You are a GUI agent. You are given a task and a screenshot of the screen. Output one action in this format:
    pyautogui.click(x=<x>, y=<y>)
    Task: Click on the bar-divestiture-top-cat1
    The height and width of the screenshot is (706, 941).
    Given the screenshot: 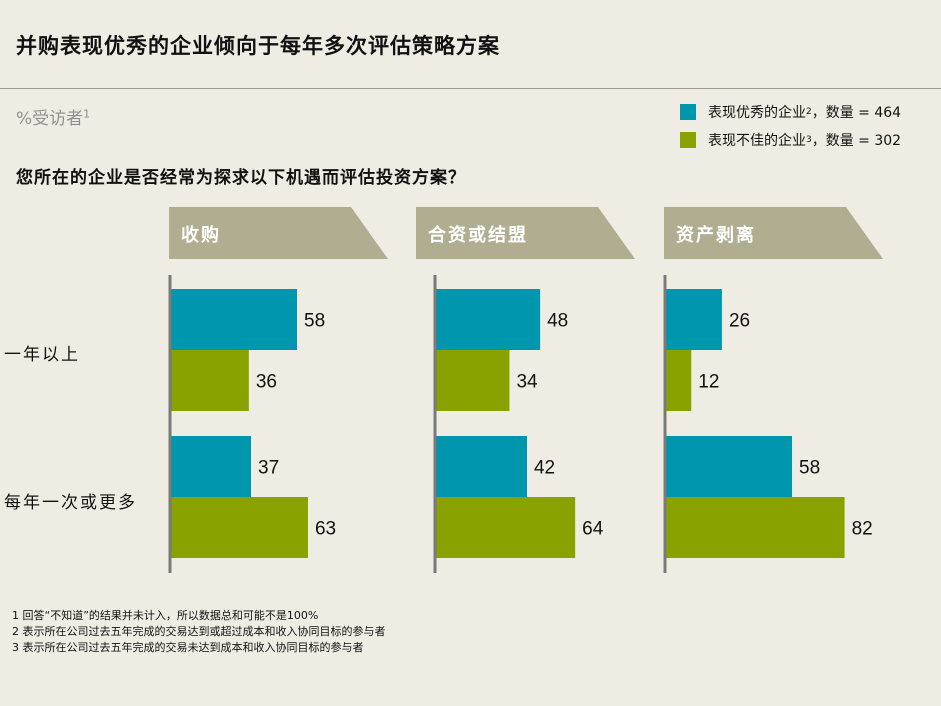 What is the action you would take?
    pyautogui.click(x=693, y=319)
    